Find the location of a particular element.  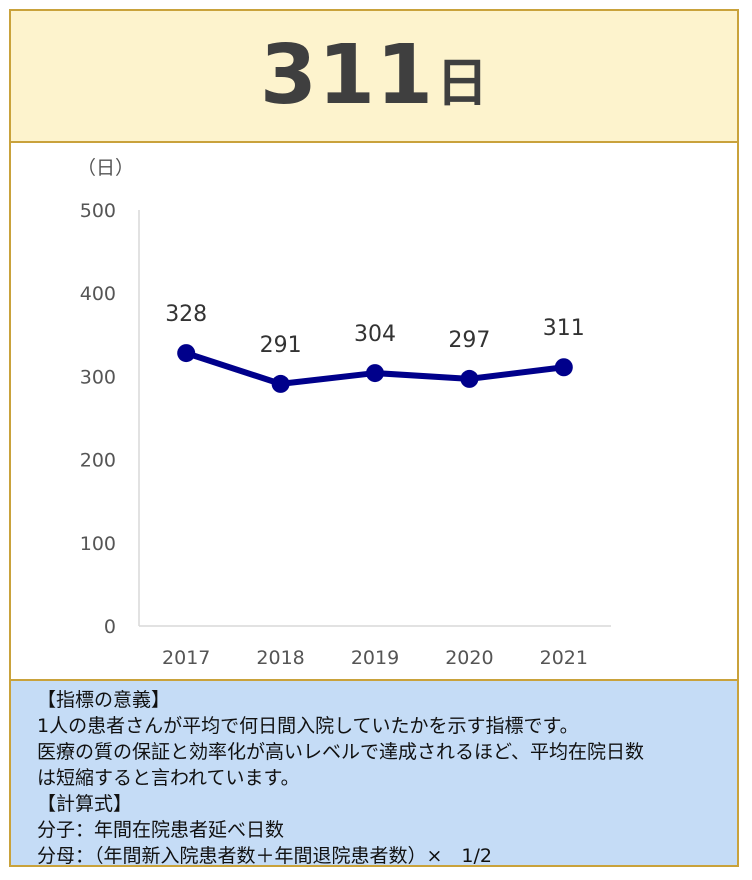

y-tick-label: 500 is located at coordinates (98, 211).